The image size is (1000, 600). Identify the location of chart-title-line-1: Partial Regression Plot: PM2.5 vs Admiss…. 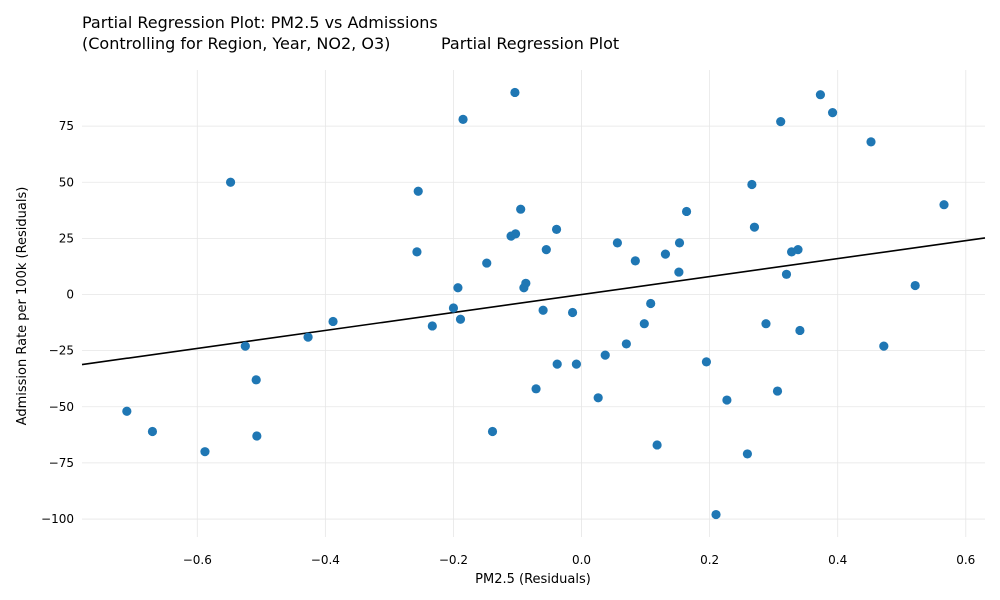
(260, 22).